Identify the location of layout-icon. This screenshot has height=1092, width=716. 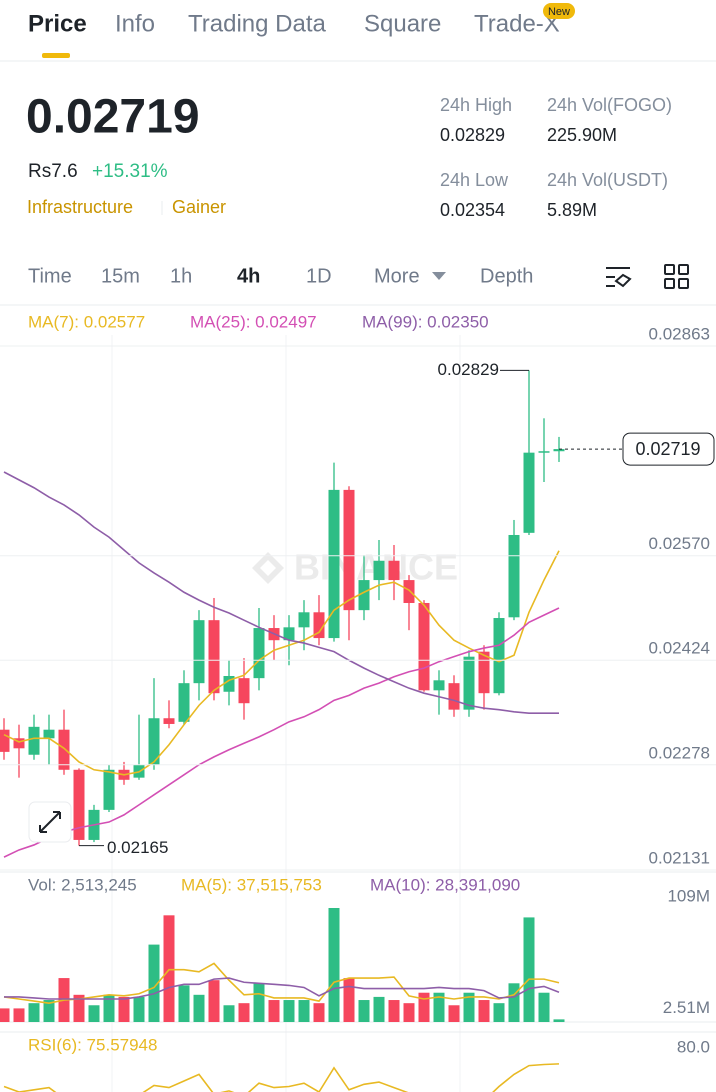
(676, 276).